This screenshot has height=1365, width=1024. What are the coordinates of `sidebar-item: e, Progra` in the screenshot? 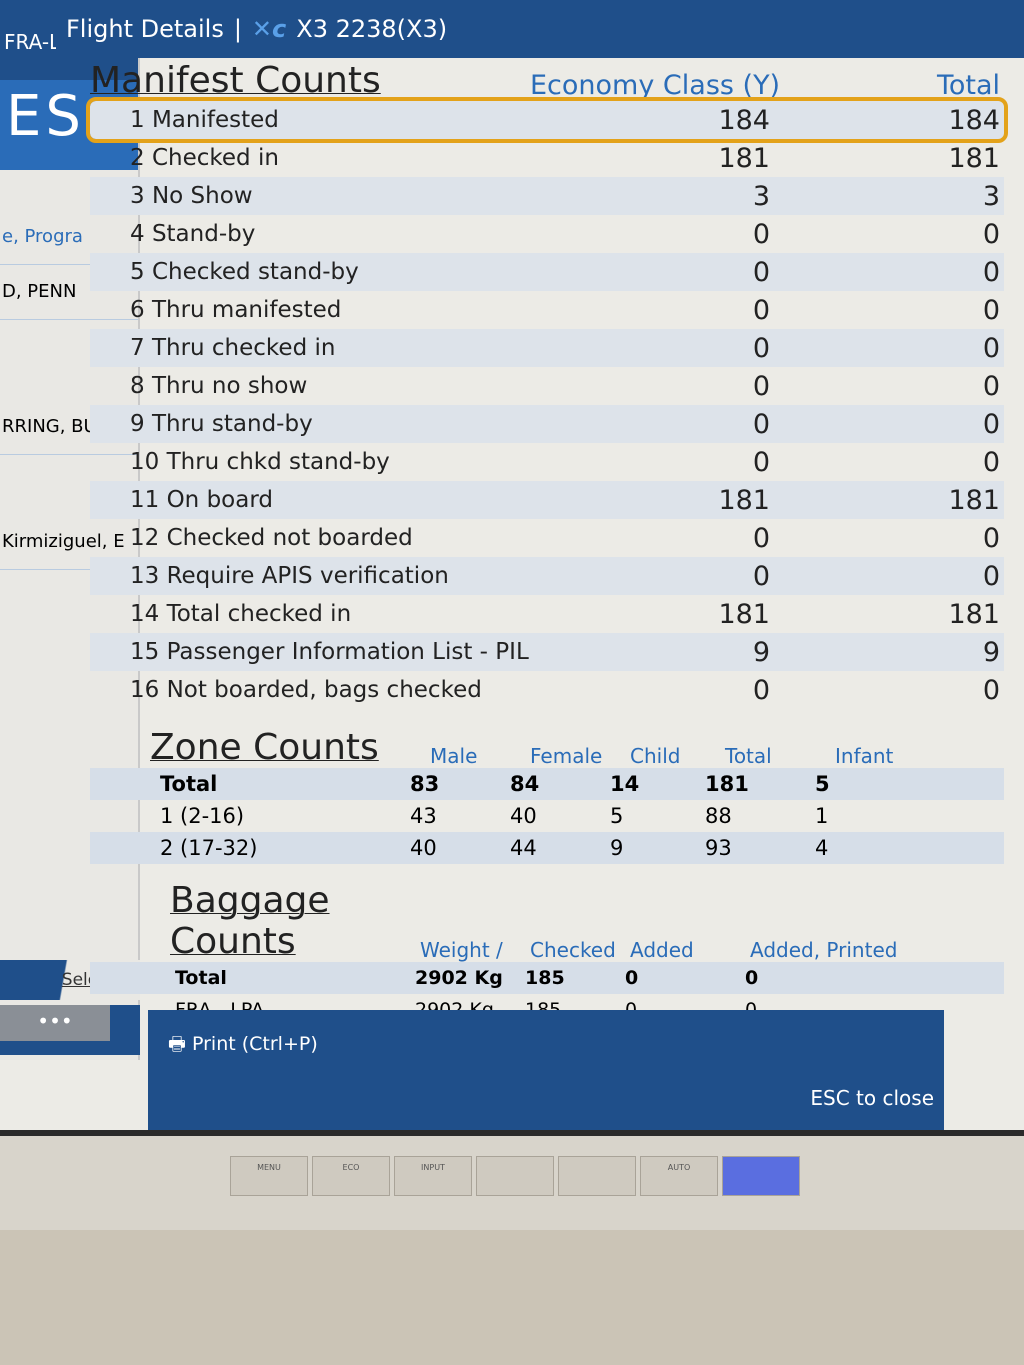 It's located at (69, 237).